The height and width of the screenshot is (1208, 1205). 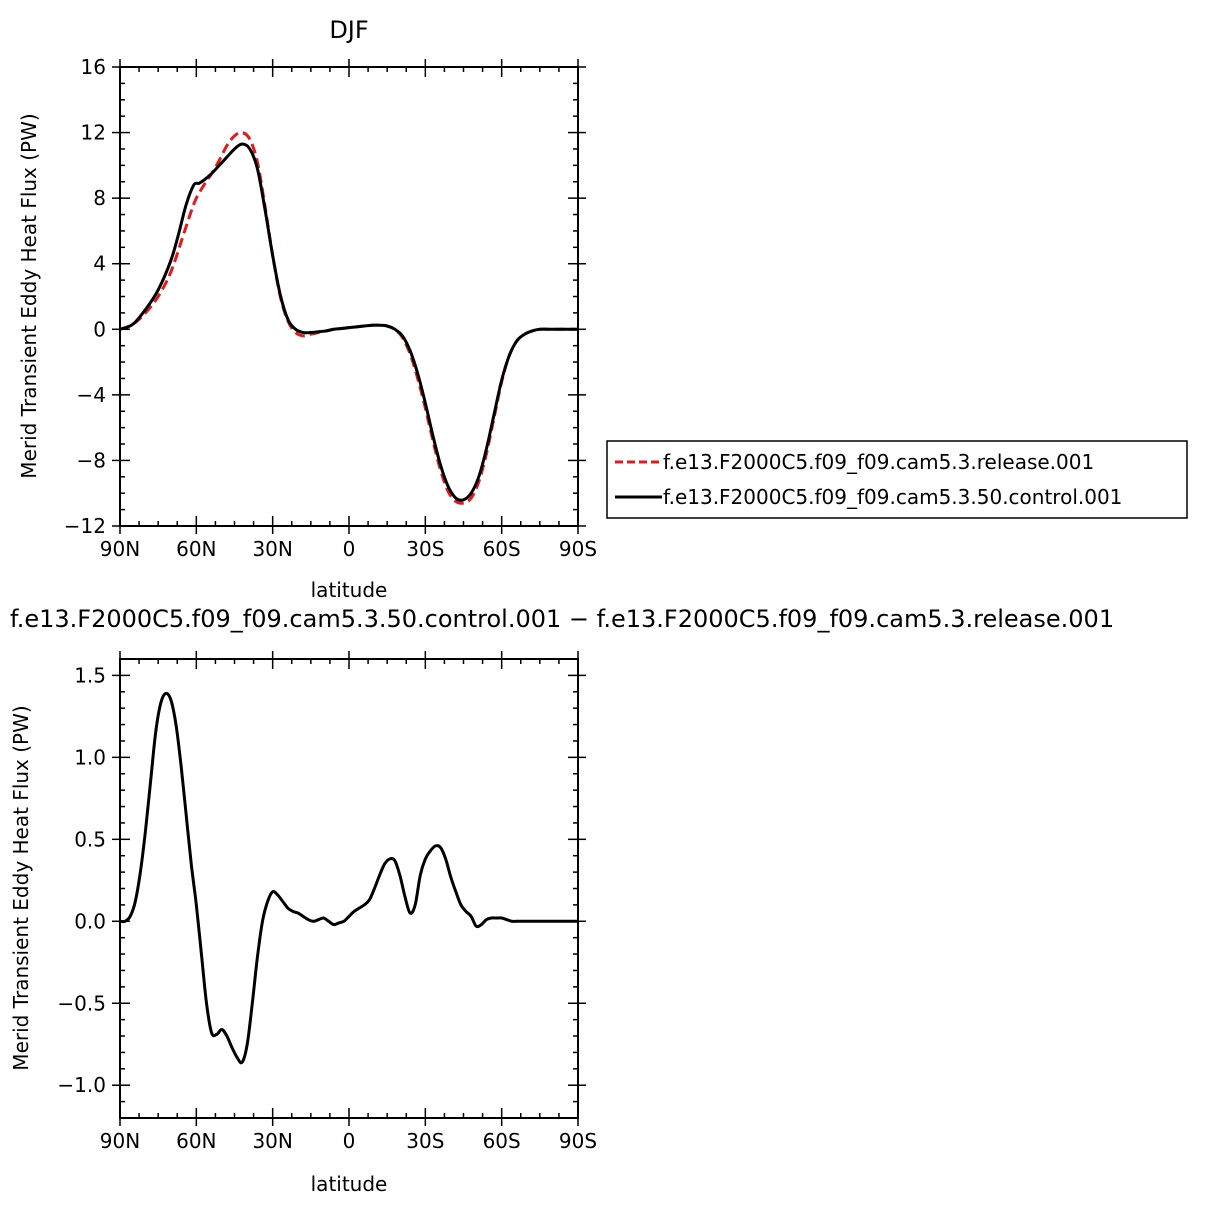 I want to click on top-panel-x-tick-label: 60N, so click(x=196, y=549).